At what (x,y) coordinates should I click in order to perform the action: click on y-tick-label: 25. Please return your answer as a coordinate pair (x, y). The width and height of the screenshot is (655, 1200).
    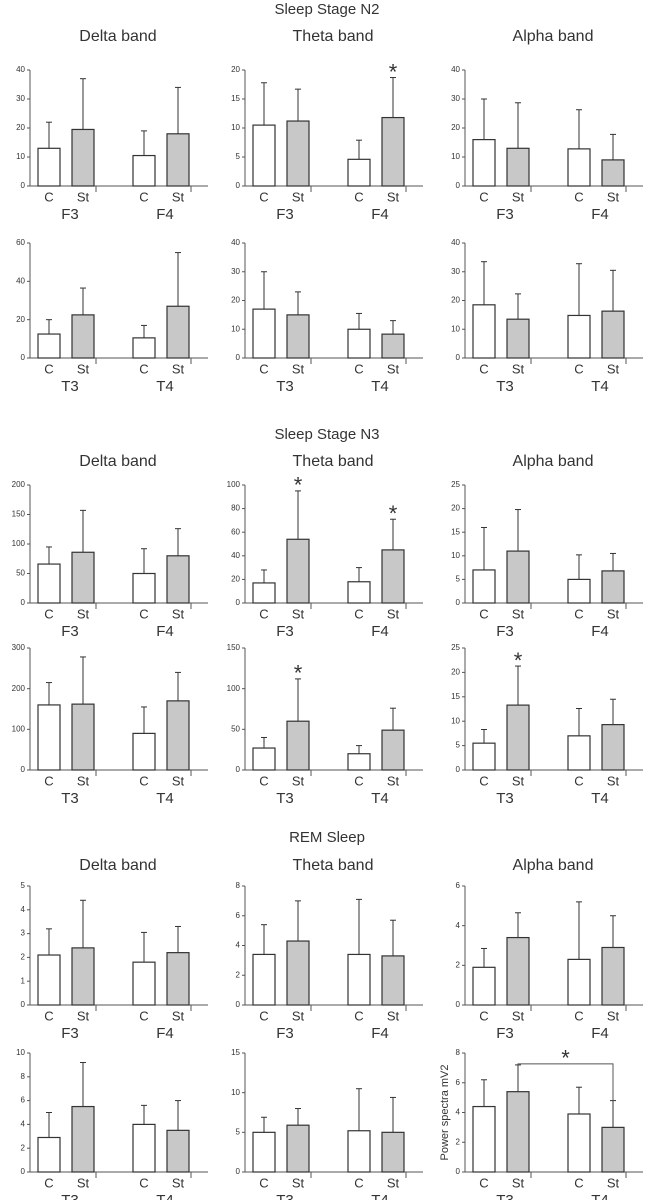
    Looking at the image, I should click on (455, 484).